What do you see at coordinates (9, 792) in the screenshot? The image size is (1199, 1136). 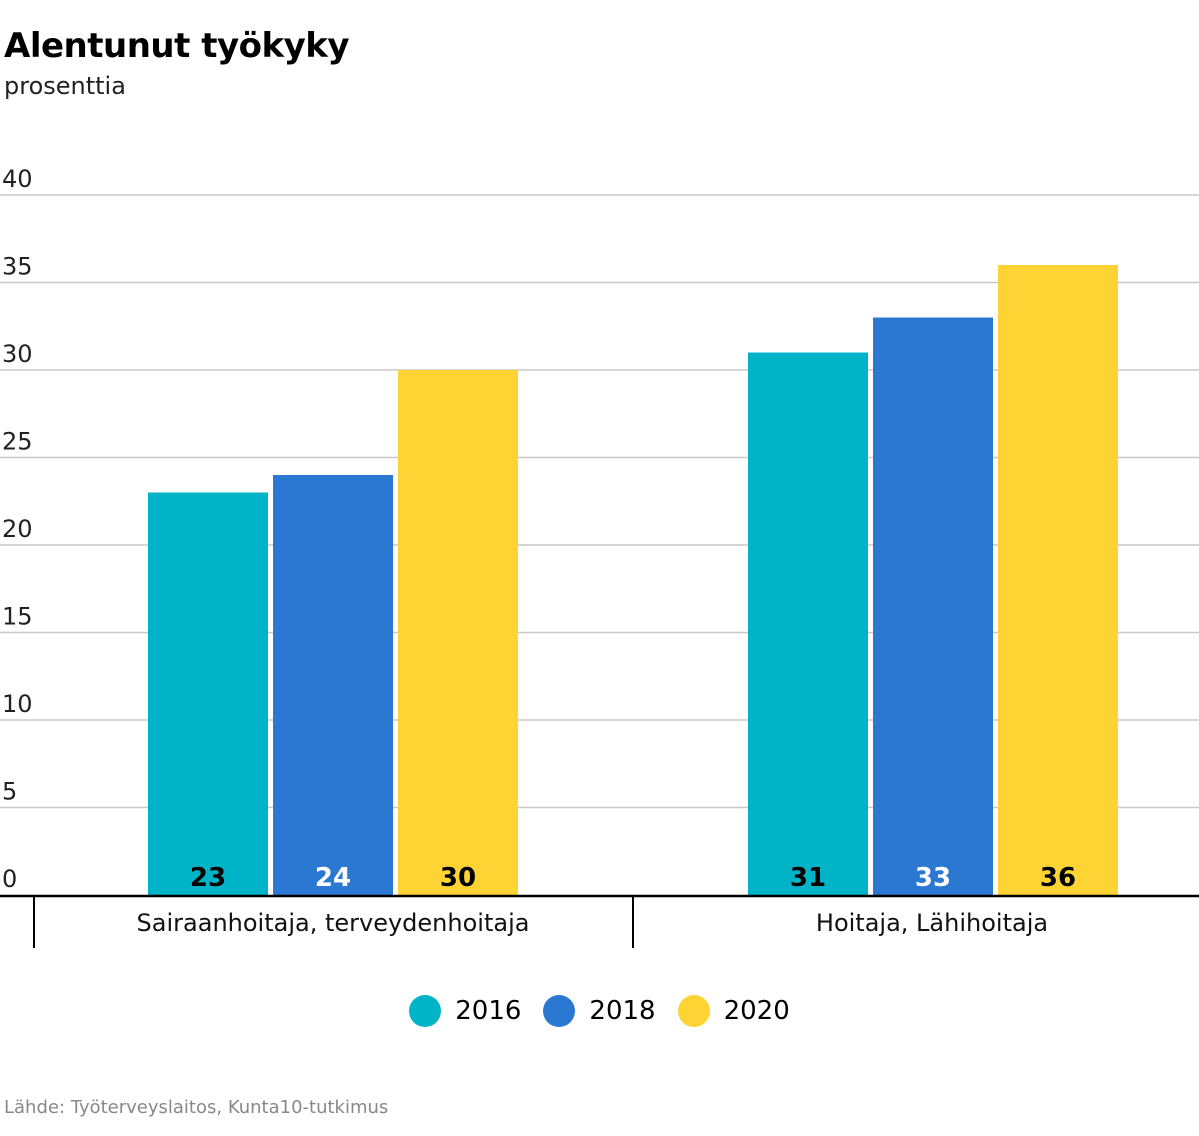 I see `y-tick-label: 5` at bounding box center [9, 792].